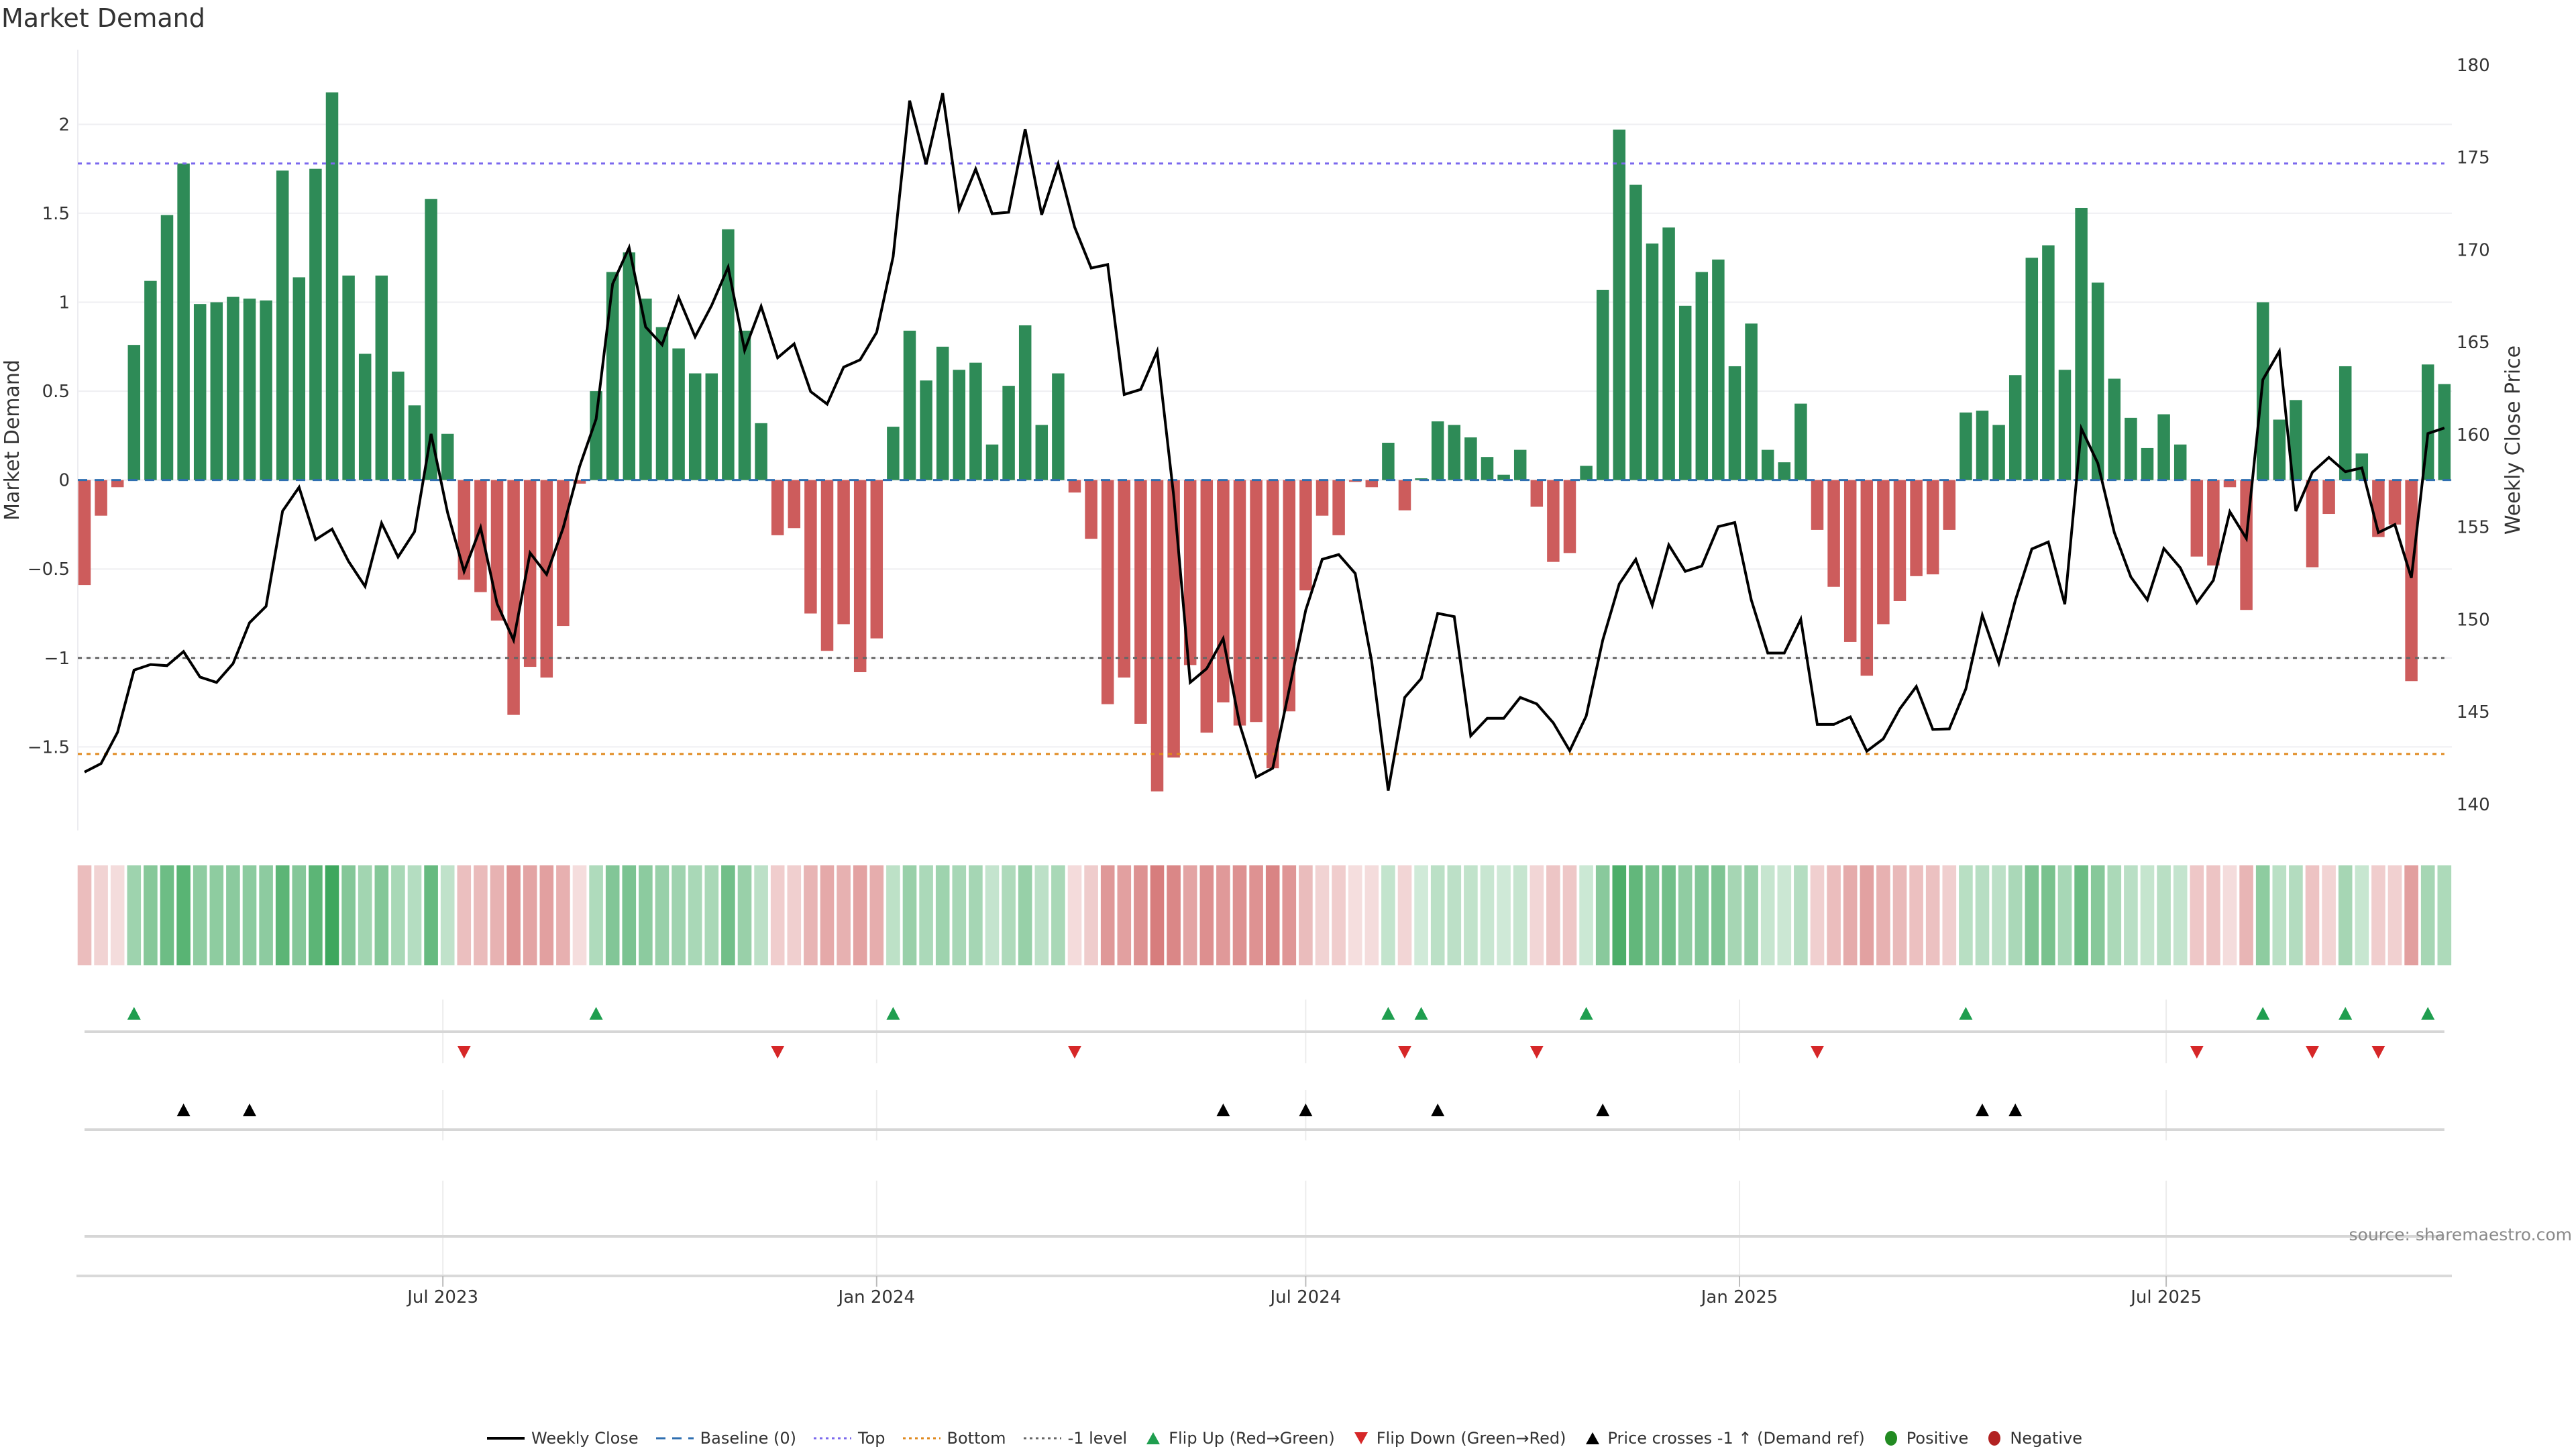 This screenshot has height=1449, width=2576. Describe the element at coordinates (2461, 1234) in the screenshot. I see `source-attribution: source: sharemaestro.com` at that location.